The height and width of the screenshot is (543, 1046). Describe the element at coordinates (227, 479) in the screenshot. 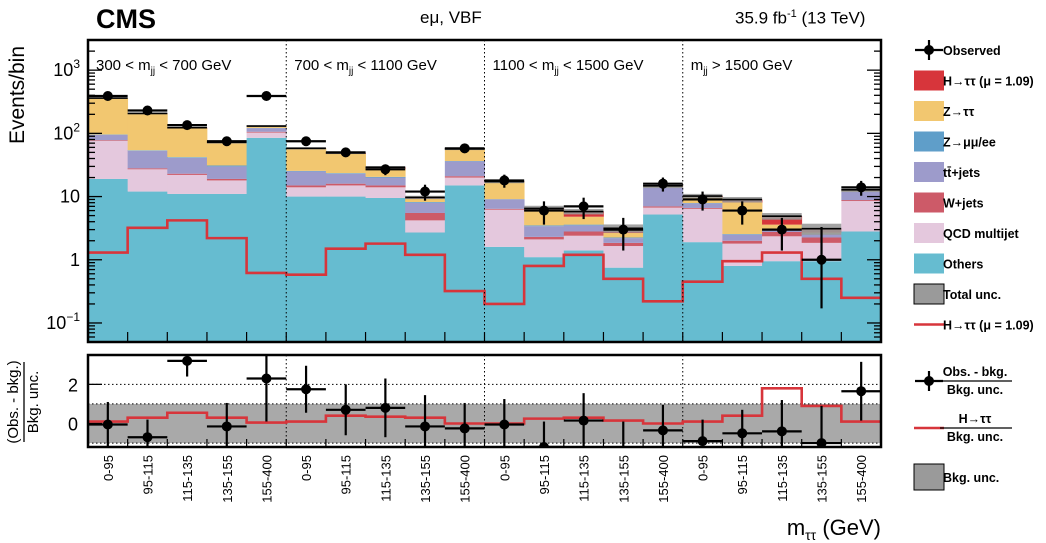

I see `x-tick-label-3: 135-155` at that location.